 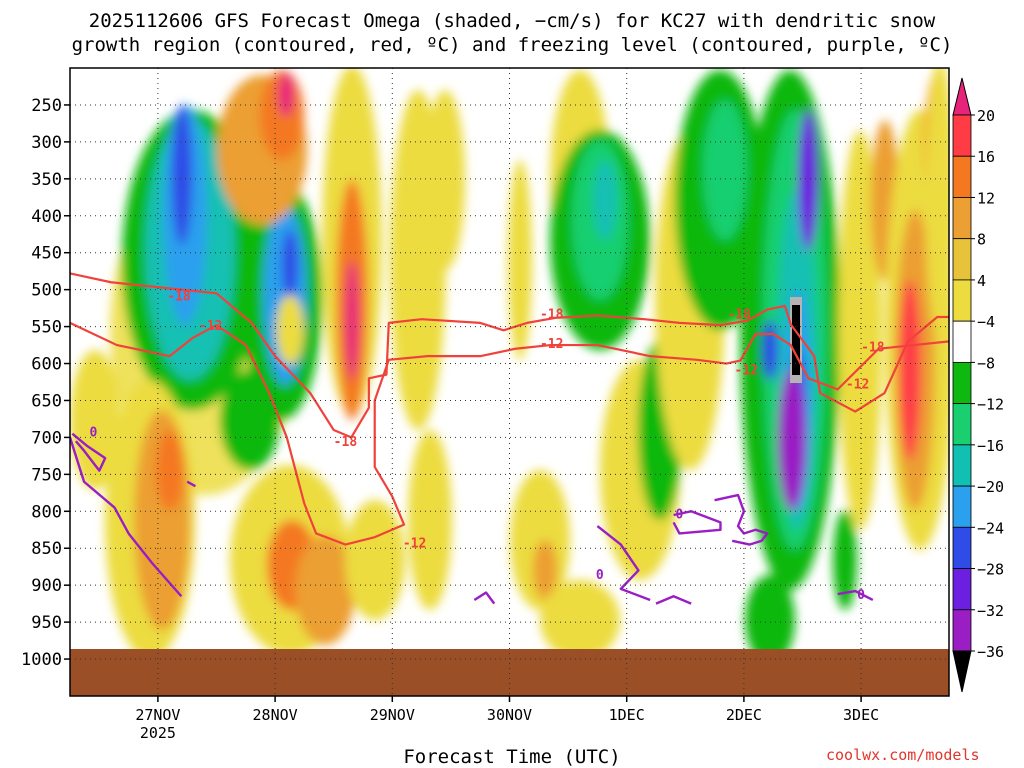 I want to click on y-tick-label: 800, so click(x=46, y=512).